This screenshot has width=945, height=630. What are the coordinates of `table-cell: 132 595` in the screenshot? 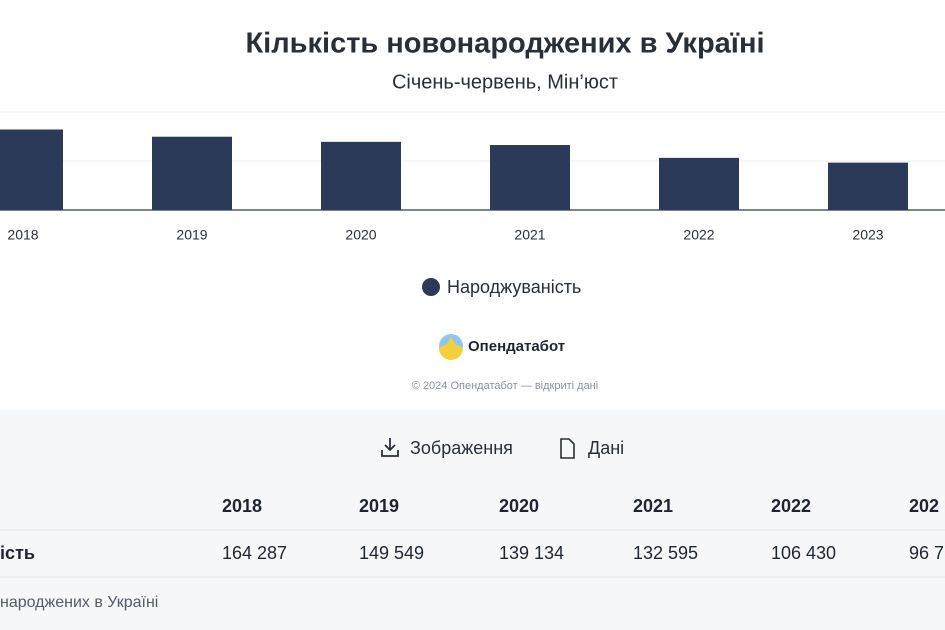 It's located at (665, 553).